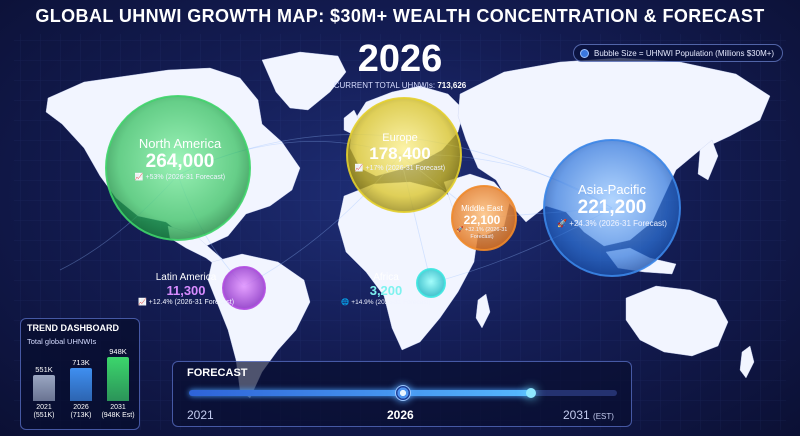 This screenshot has width=800, height=436. Describe the element at coordinates (431, 283) in the screenshot. I see `africa-bubble` at that location.